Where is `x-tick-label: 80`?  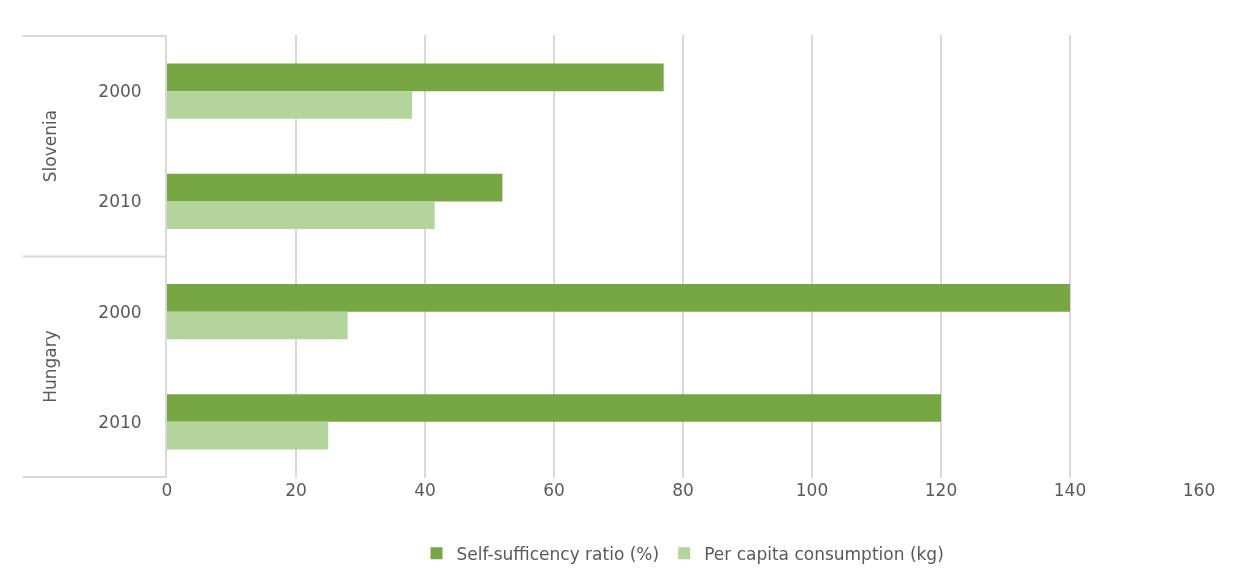 x-tick-label: 80 is located at coordinates (683, 490).